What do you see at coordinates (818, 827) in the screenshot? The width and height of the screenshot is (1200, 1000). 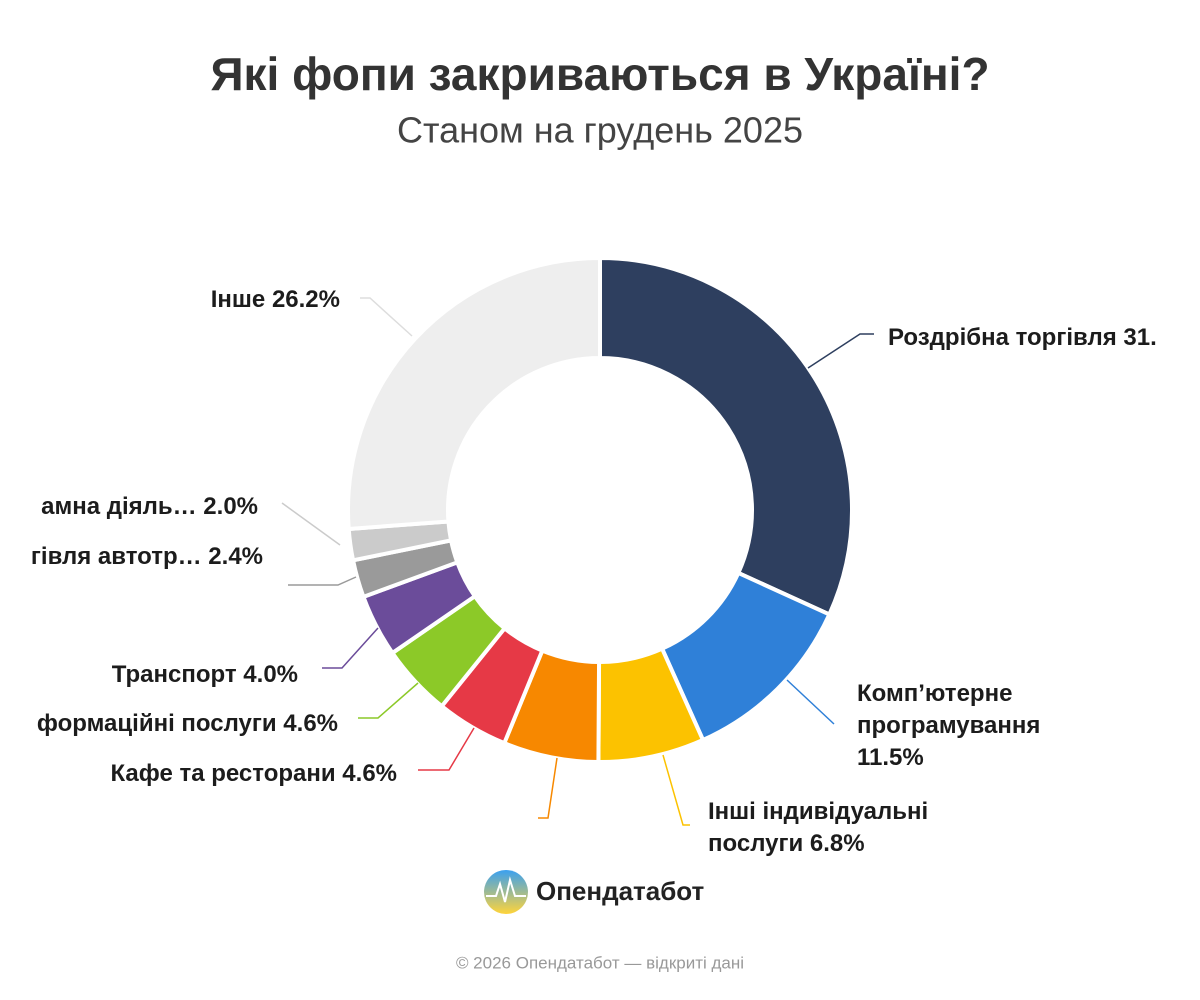 I see `slice-category: Інші індивідуальні послуги` at bounding box center [818, 827].